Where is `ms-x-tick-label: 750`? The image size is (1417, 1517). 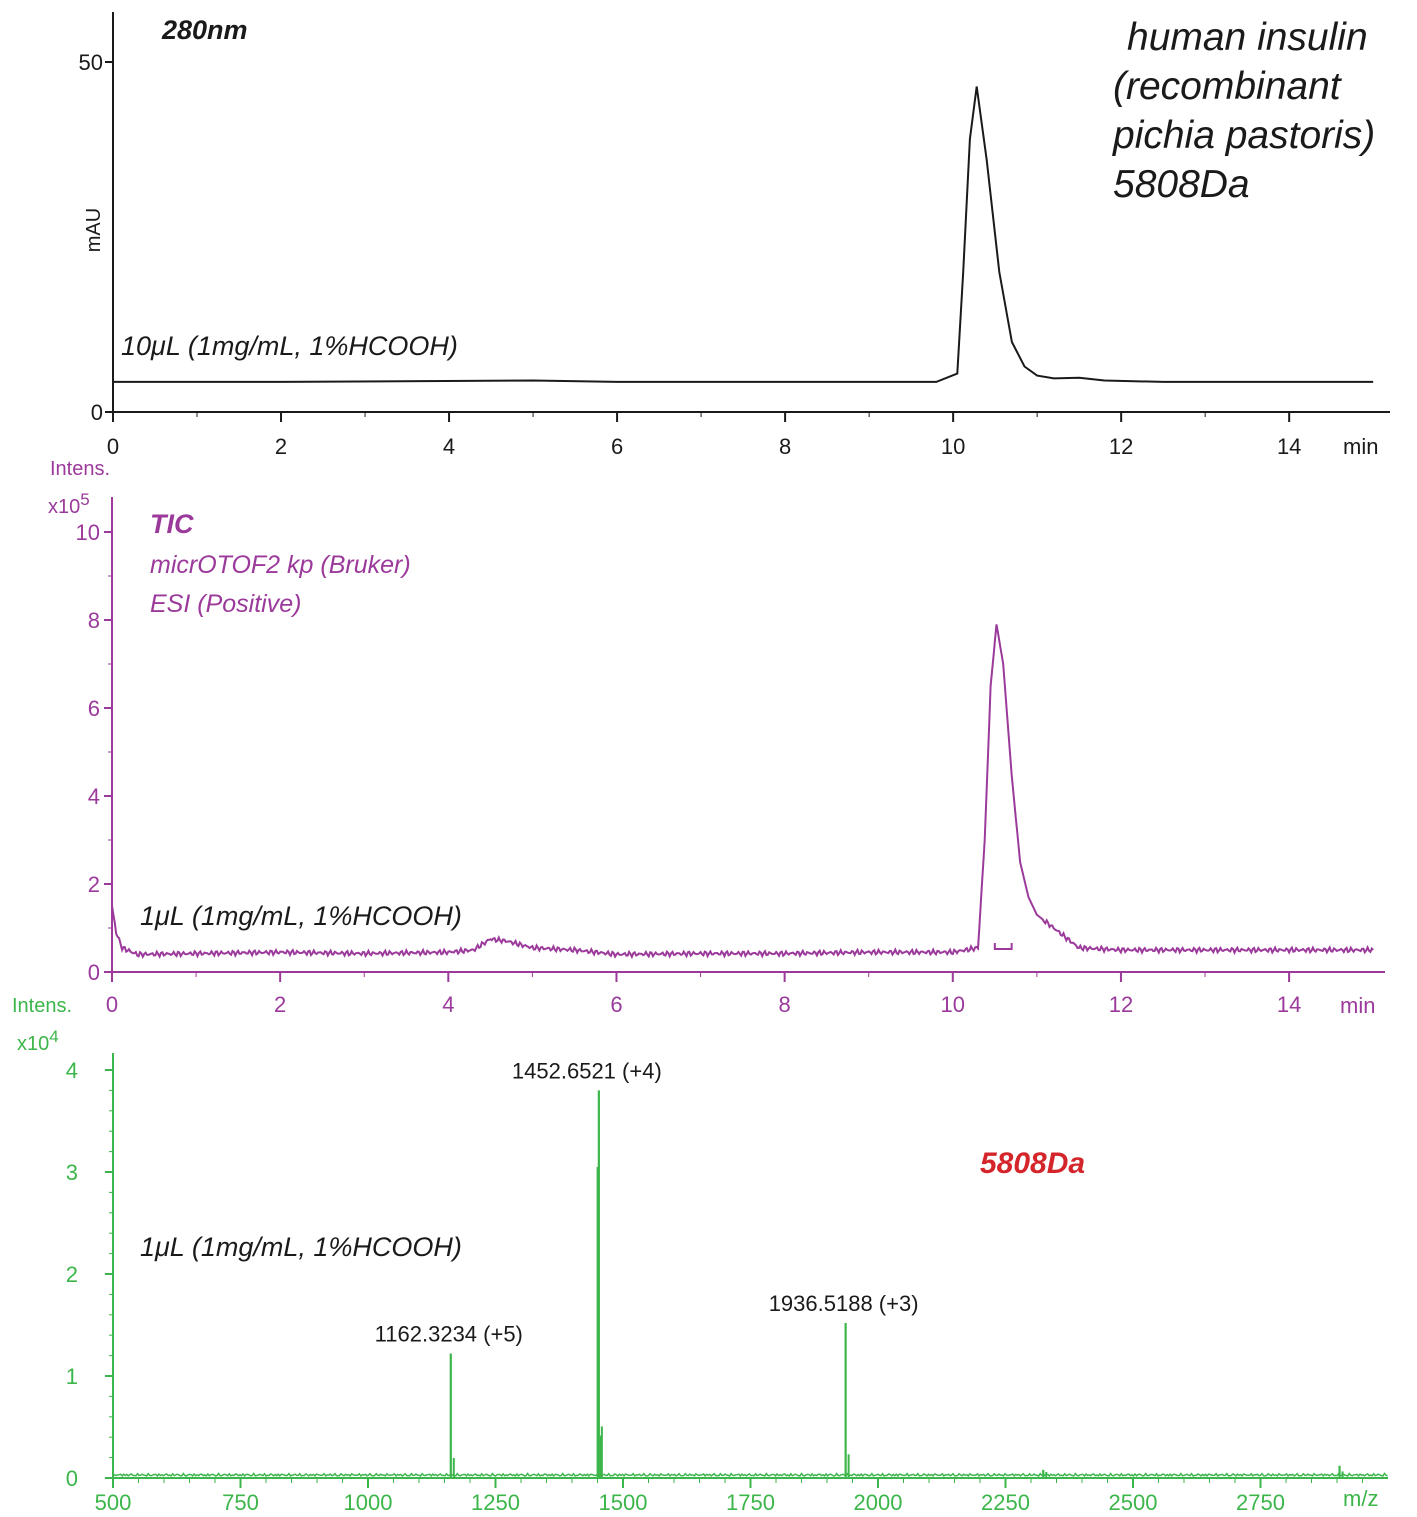 ms-x-tick-label: 750 is located at coordinates (240, 1502).